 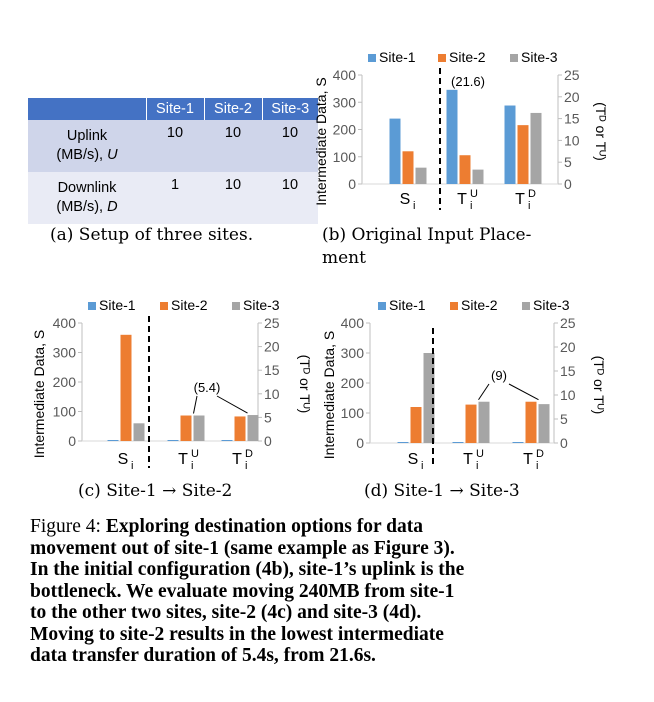 What do you see at coordinates (232, 404) in the screenshot?
I see `annotation-arrow-d` at bounding box center [232, 404].